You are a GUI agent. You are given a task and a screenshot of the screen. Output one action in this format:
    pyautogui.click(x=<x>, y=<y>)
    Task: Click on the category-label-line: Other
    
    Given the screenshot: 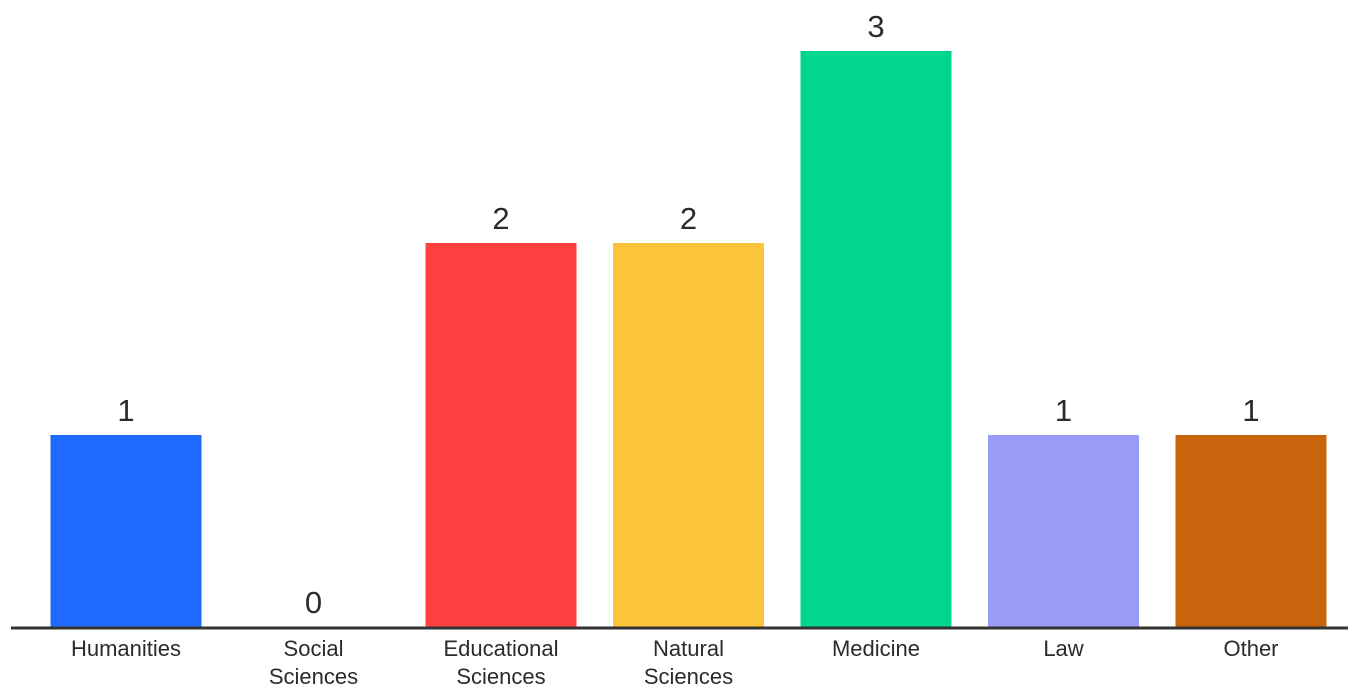 What is the action you would take?
    pyautogui.click(x=1250, y=648)
    